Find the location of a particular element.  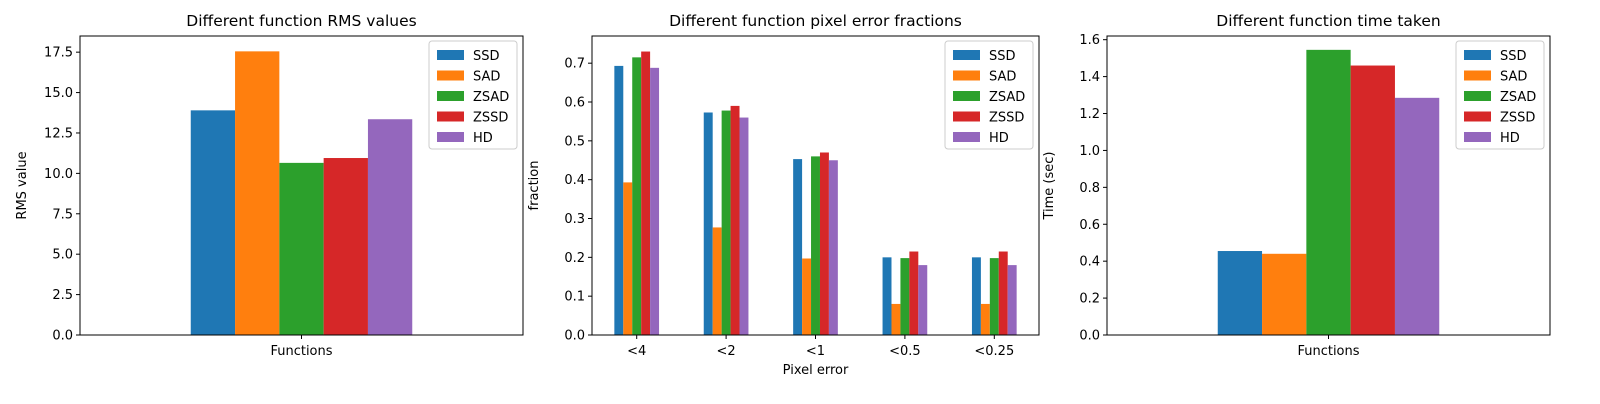

chart-title: Different function RMS values is located at coordinates (301, 21).